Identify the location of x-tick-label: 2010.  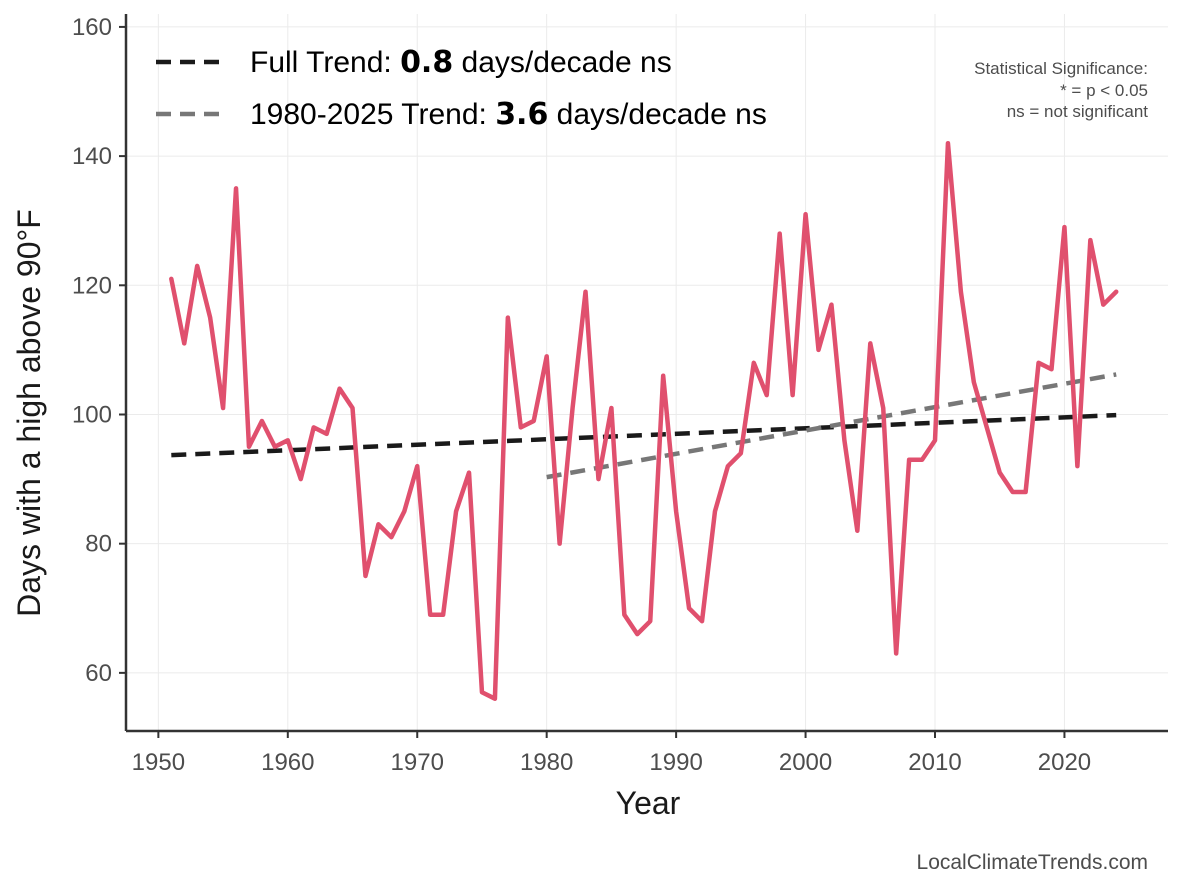
(934, 762).